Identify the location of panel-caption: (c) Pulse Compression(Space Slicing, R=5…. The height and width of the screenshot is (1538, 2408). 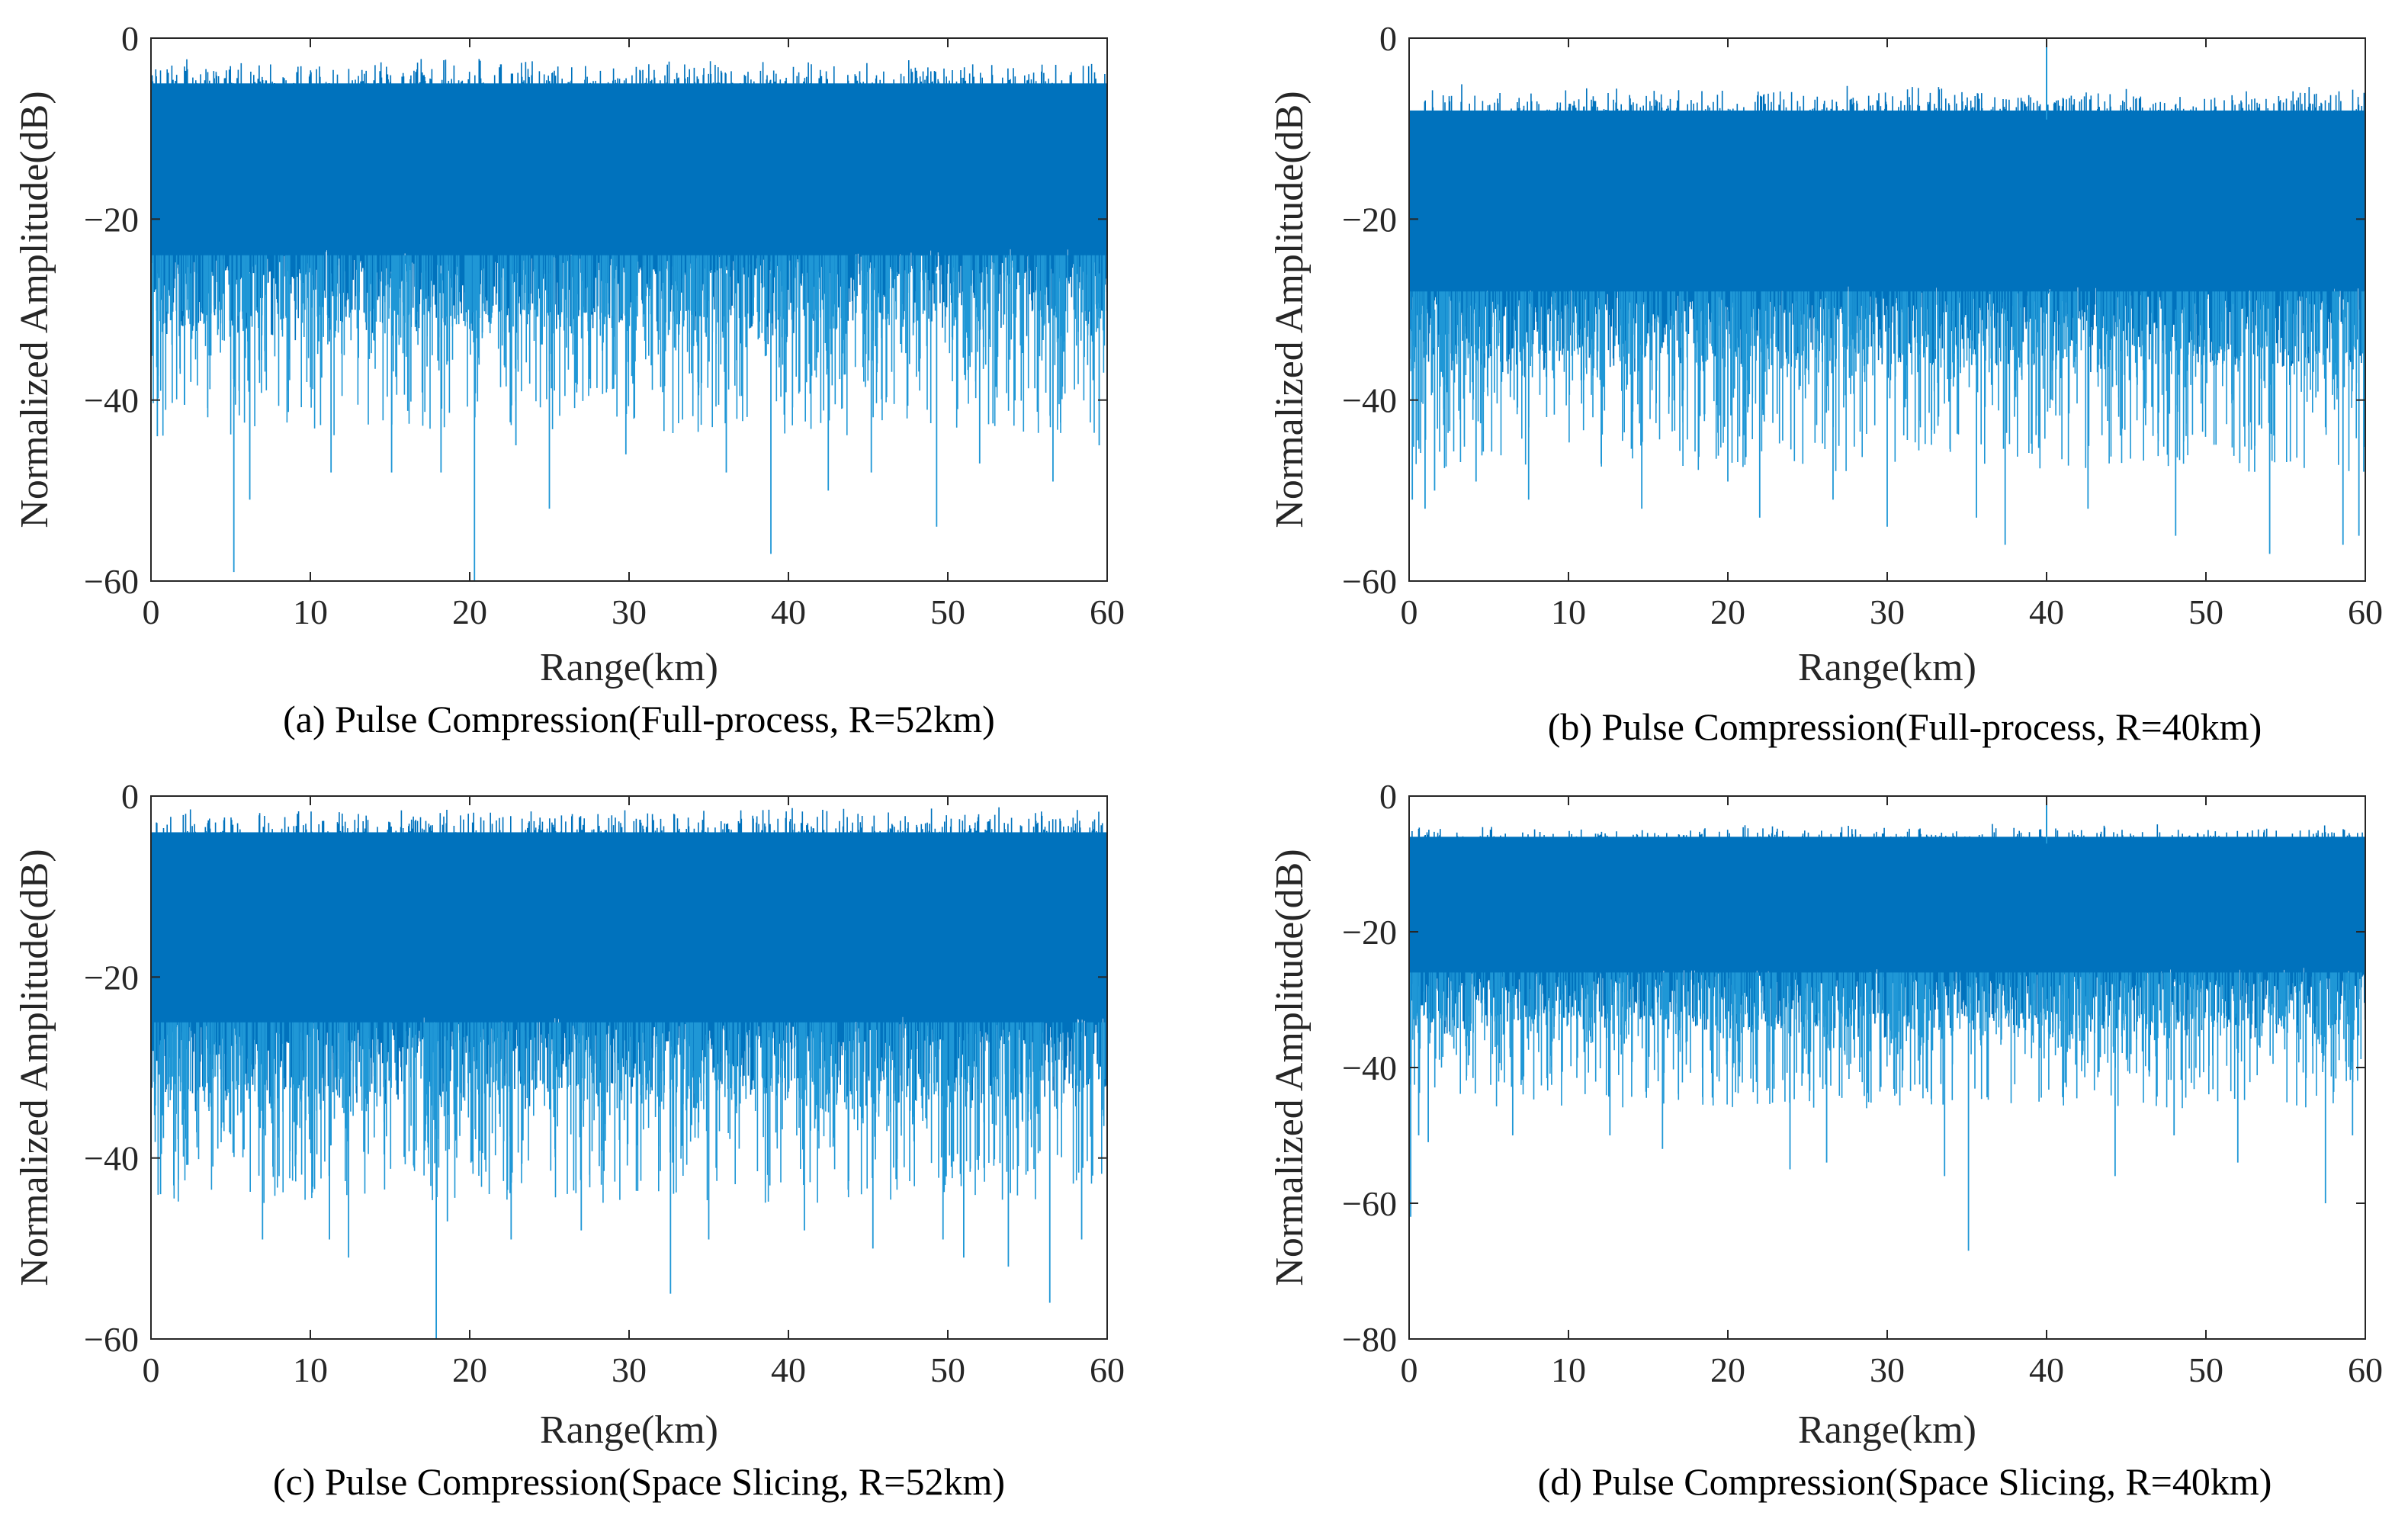
(639, 1481).